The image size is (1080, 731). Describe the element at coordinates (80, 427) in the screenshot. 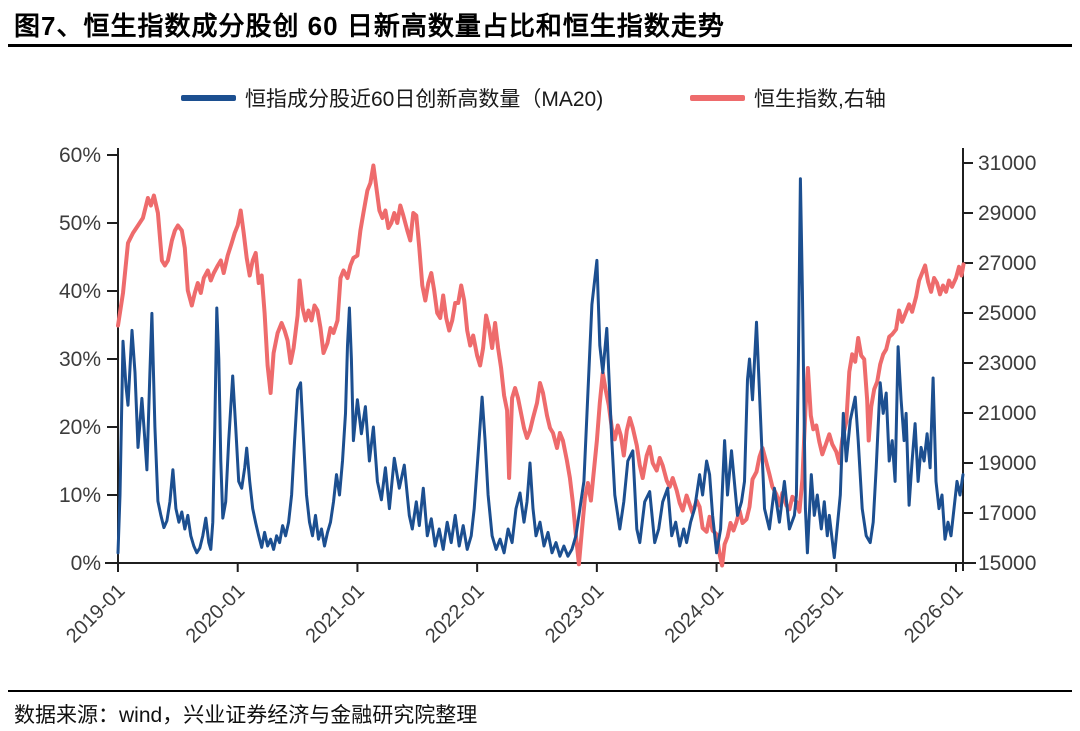

I see `y-left-tick-label: 20%` at that location.